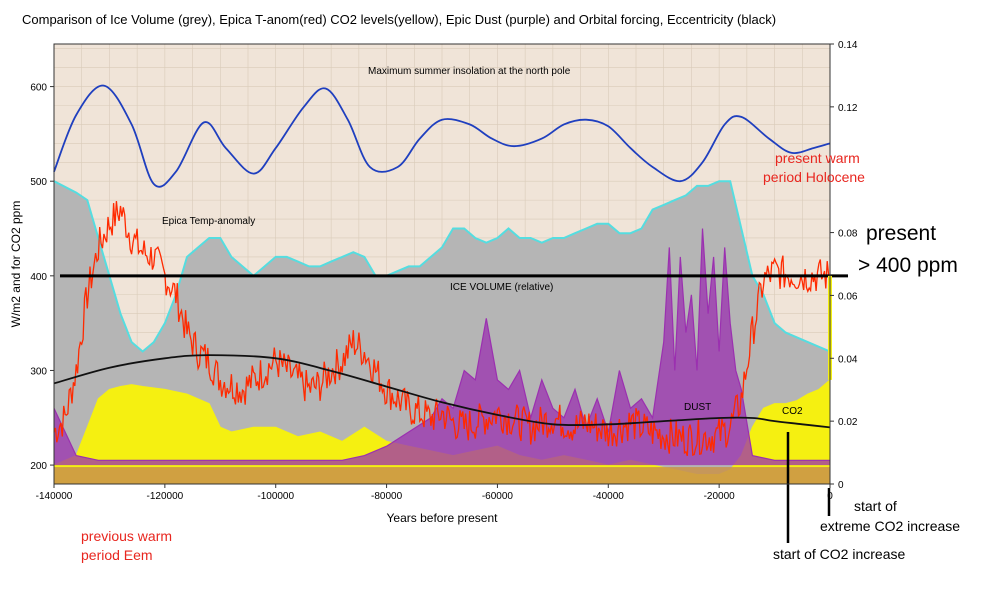  What do you see at coordinates (38, 466) in the screenshot?
I see `y-tick-label: 200` at bounding box center [38, 466].